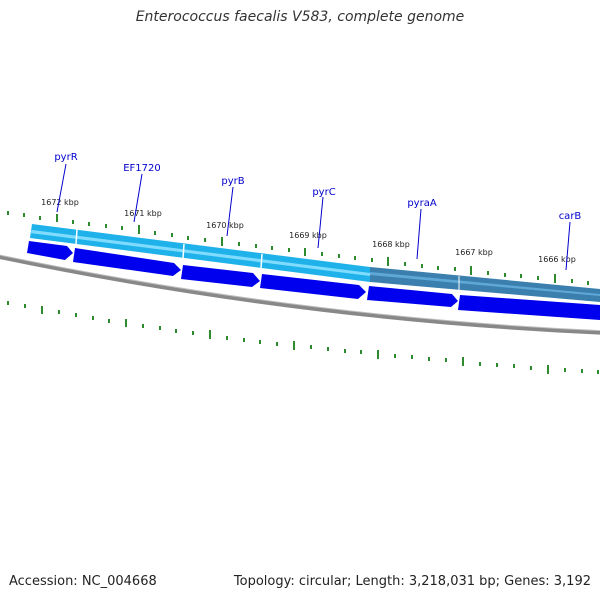 This screenshot has height=600, width=600. Describe the element at coordinates (313, 286) in the screenshot. I see `gene-arrow-pyrc` at that location.